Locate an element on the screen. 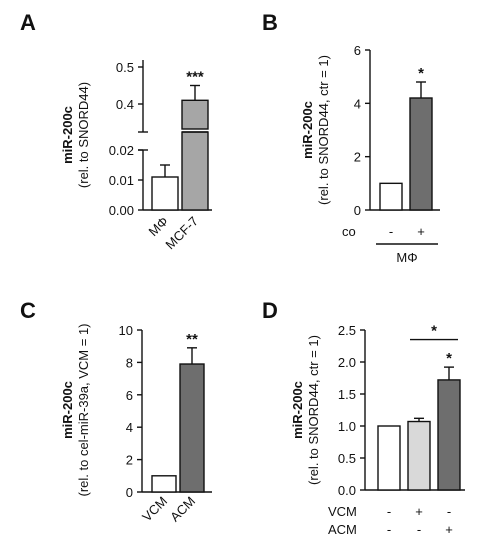  row-label-VCM: VCM is located at coordinates (342, 511).